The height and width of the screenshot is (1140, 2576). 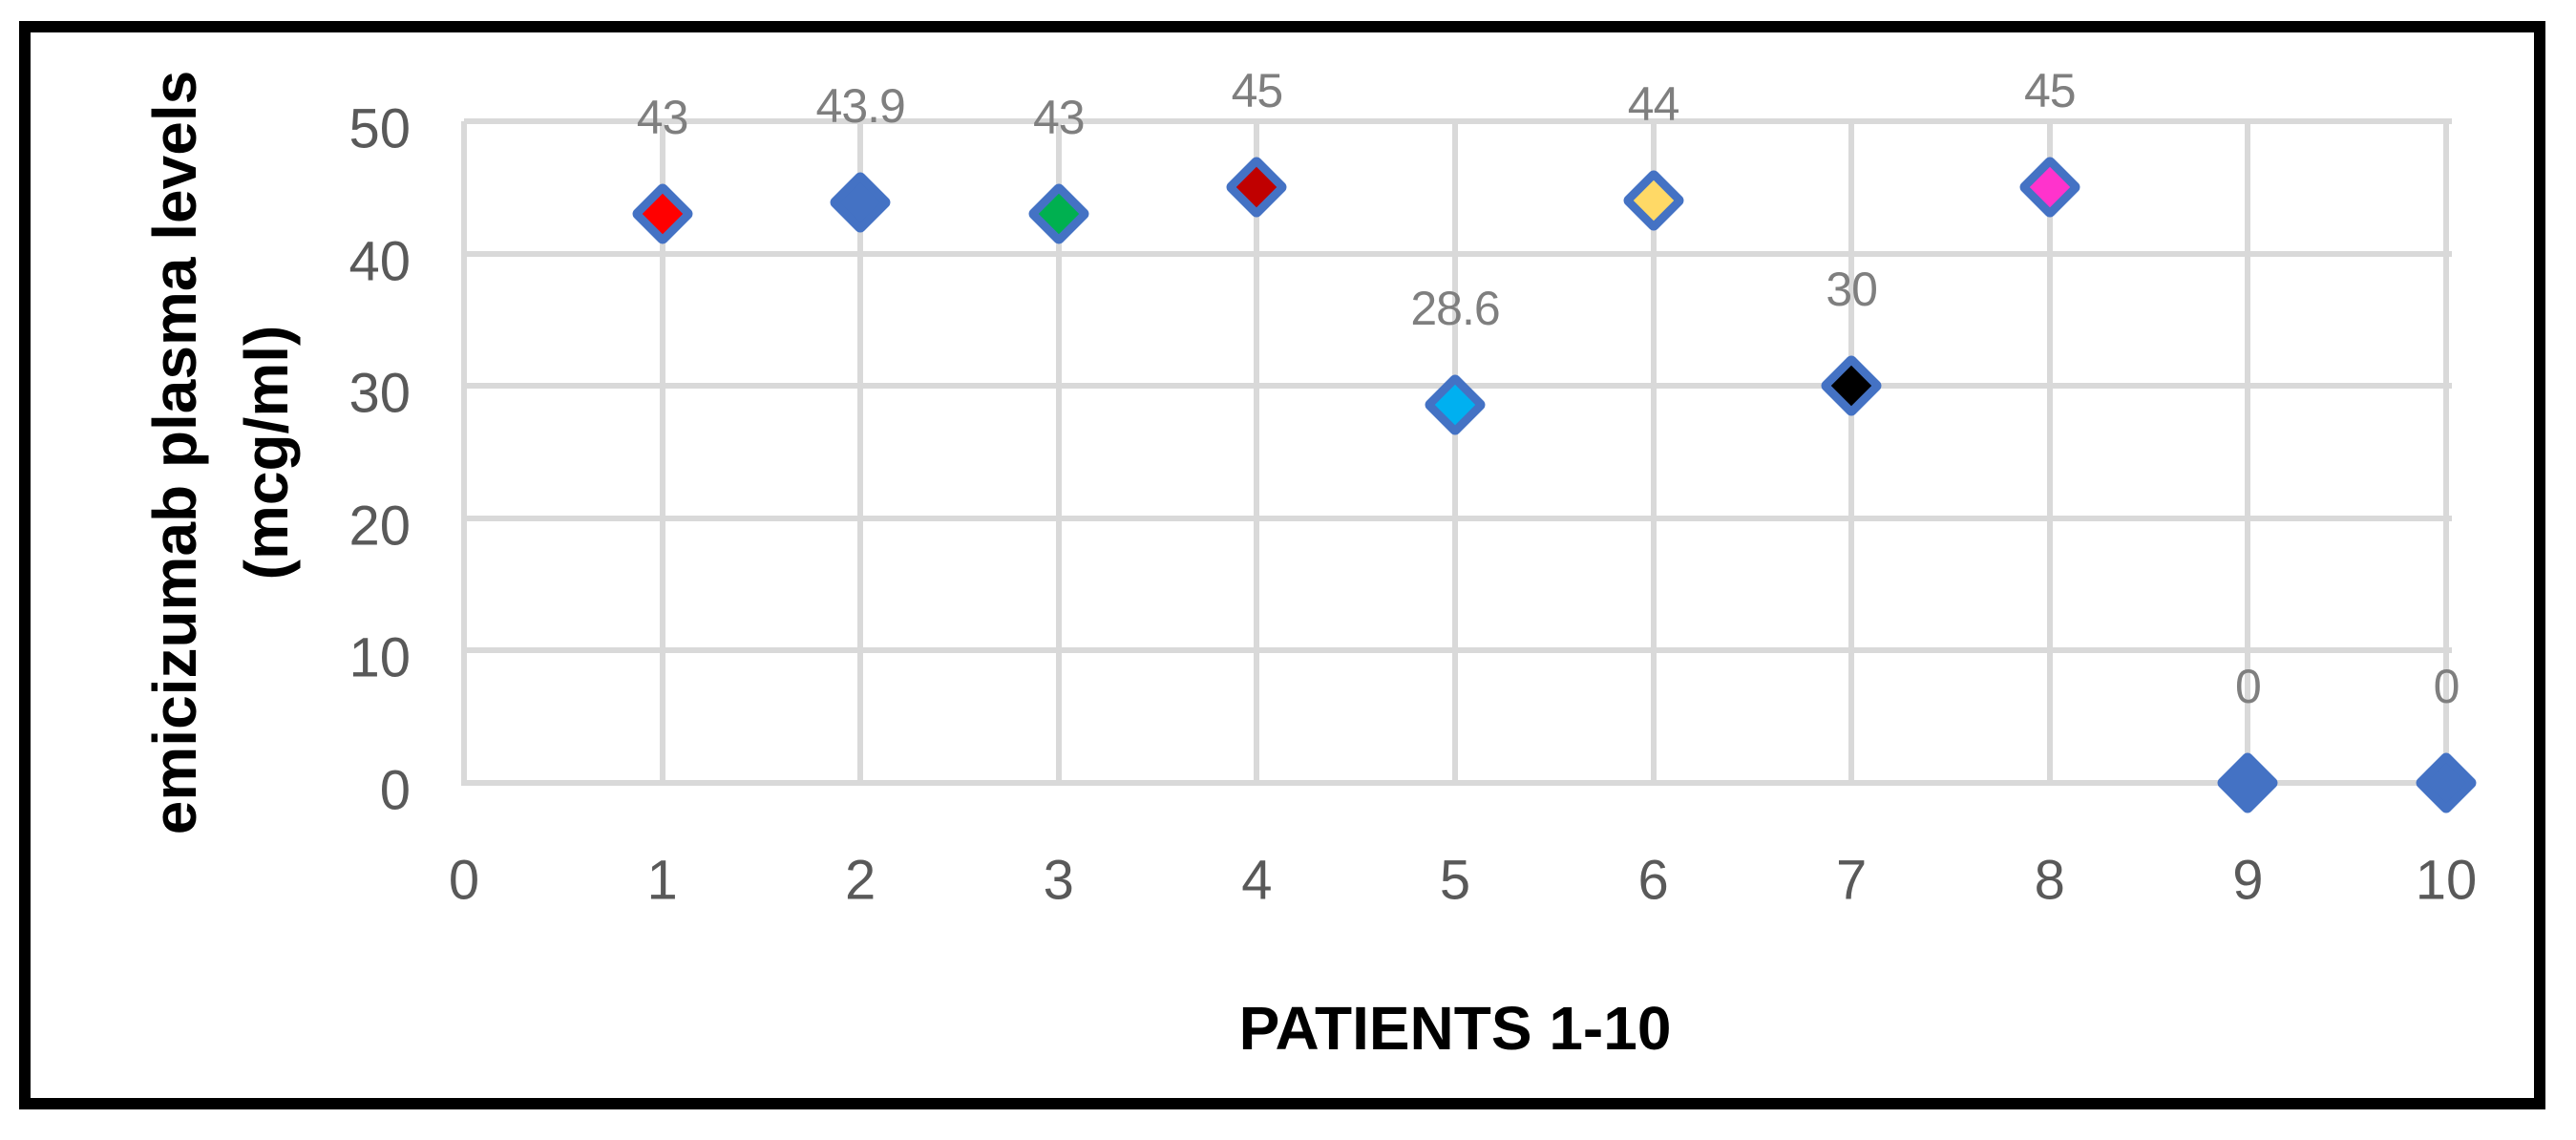 I want to click on x-tick-label: 3, so click(x=1058, y=880).